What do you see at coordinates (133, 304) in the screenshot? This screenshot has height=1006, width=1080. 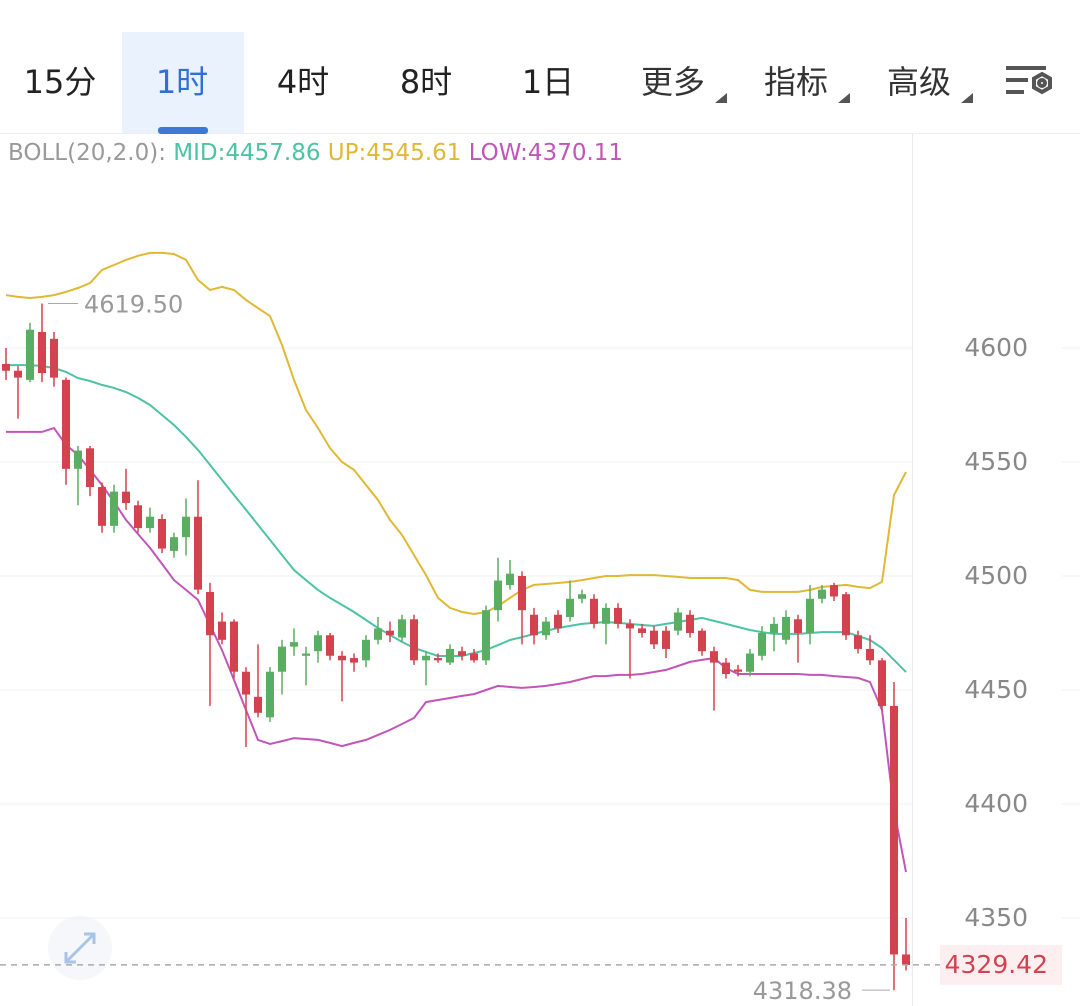 I see `max-label: 4619.50` at bounding box center [133, 304].